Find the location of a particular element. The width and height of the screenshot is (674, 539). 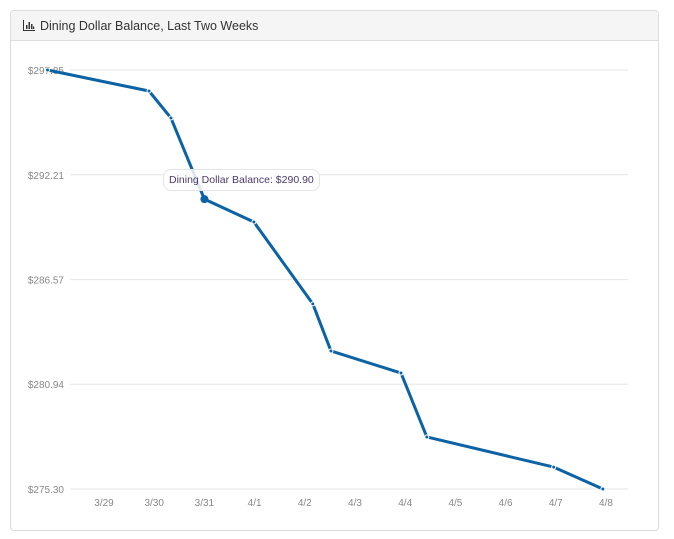

y-tick-label: $275.30 is located at coordinates (46, 490).